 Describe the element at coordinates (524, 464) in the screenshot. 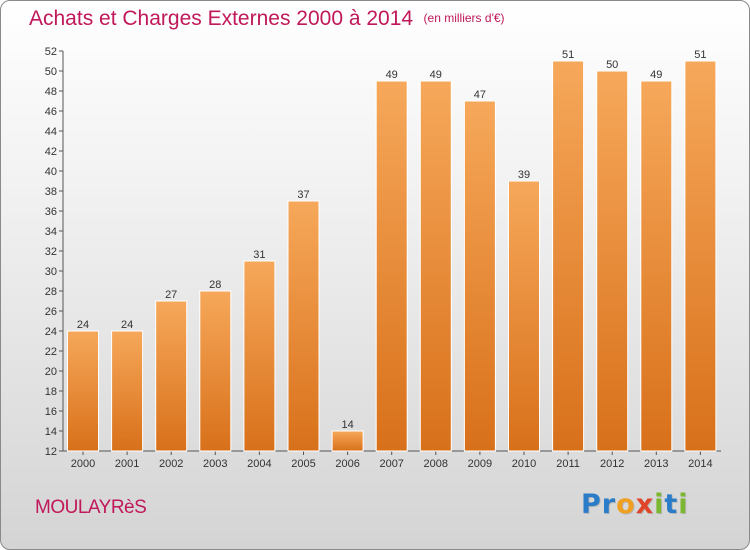

I see `x-tick-label: 2010` at that location.